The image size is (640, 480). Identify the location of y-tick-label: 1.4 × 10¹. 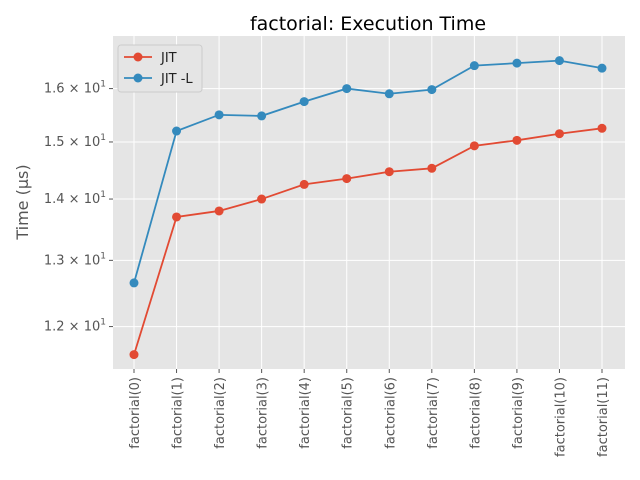
(75, 198).